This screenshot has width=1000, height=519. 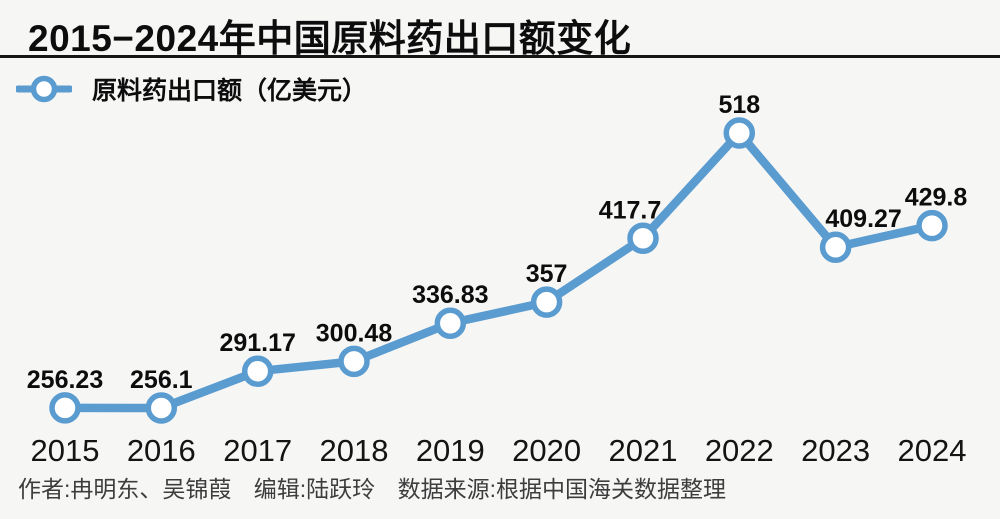 What do you see at coordinates (739, 450) in the screenshot?
I see `x-axis-label-2022: 2022` at bounding box center [739, 450].